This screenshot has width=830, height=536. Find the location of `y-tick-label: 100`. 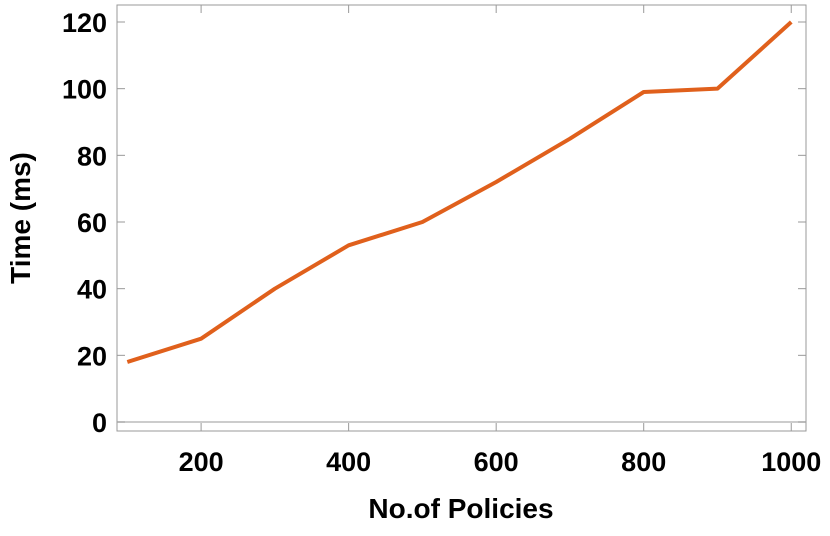

y-tick-label: 100 is located at coordinates (84, 90).